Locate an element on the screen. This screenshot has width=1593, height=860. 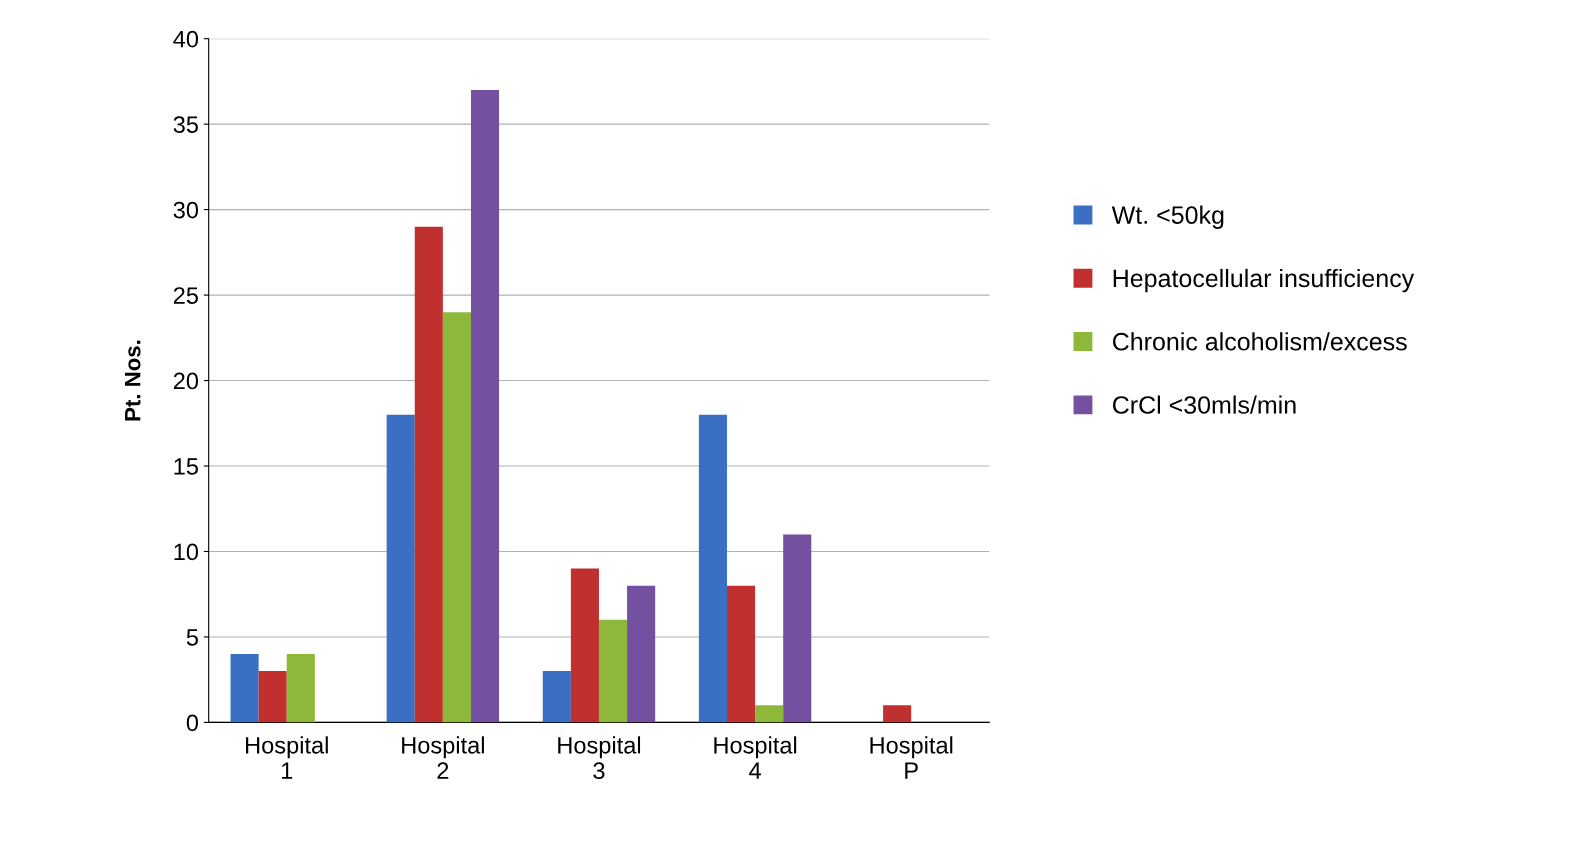
legend-label: Chronic alcoholism/excess is located at coordinates (1259, 341).